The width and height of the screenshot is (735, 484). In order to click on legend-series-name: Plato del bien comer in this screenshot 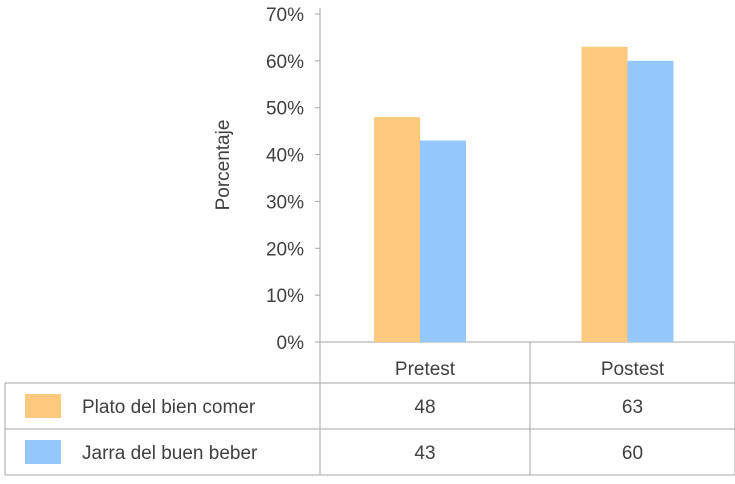, I will do `click(169, 407)`.